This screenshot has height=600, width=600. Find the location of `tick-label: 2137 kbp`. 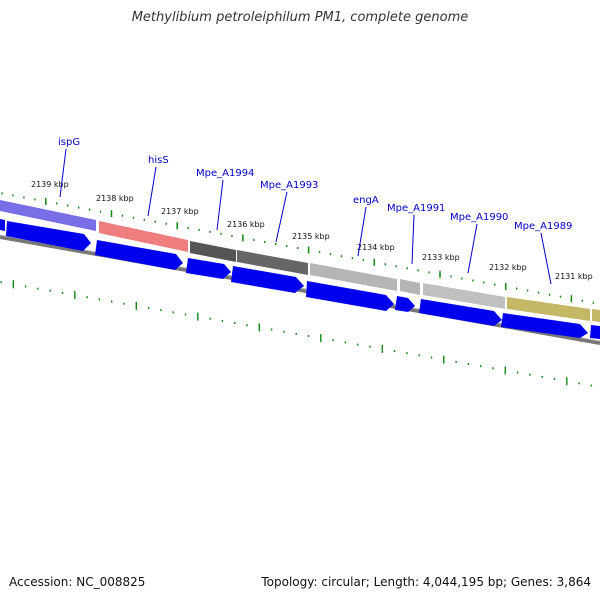

tick-label: 2137 kbp is located at coordinates (180, 211).